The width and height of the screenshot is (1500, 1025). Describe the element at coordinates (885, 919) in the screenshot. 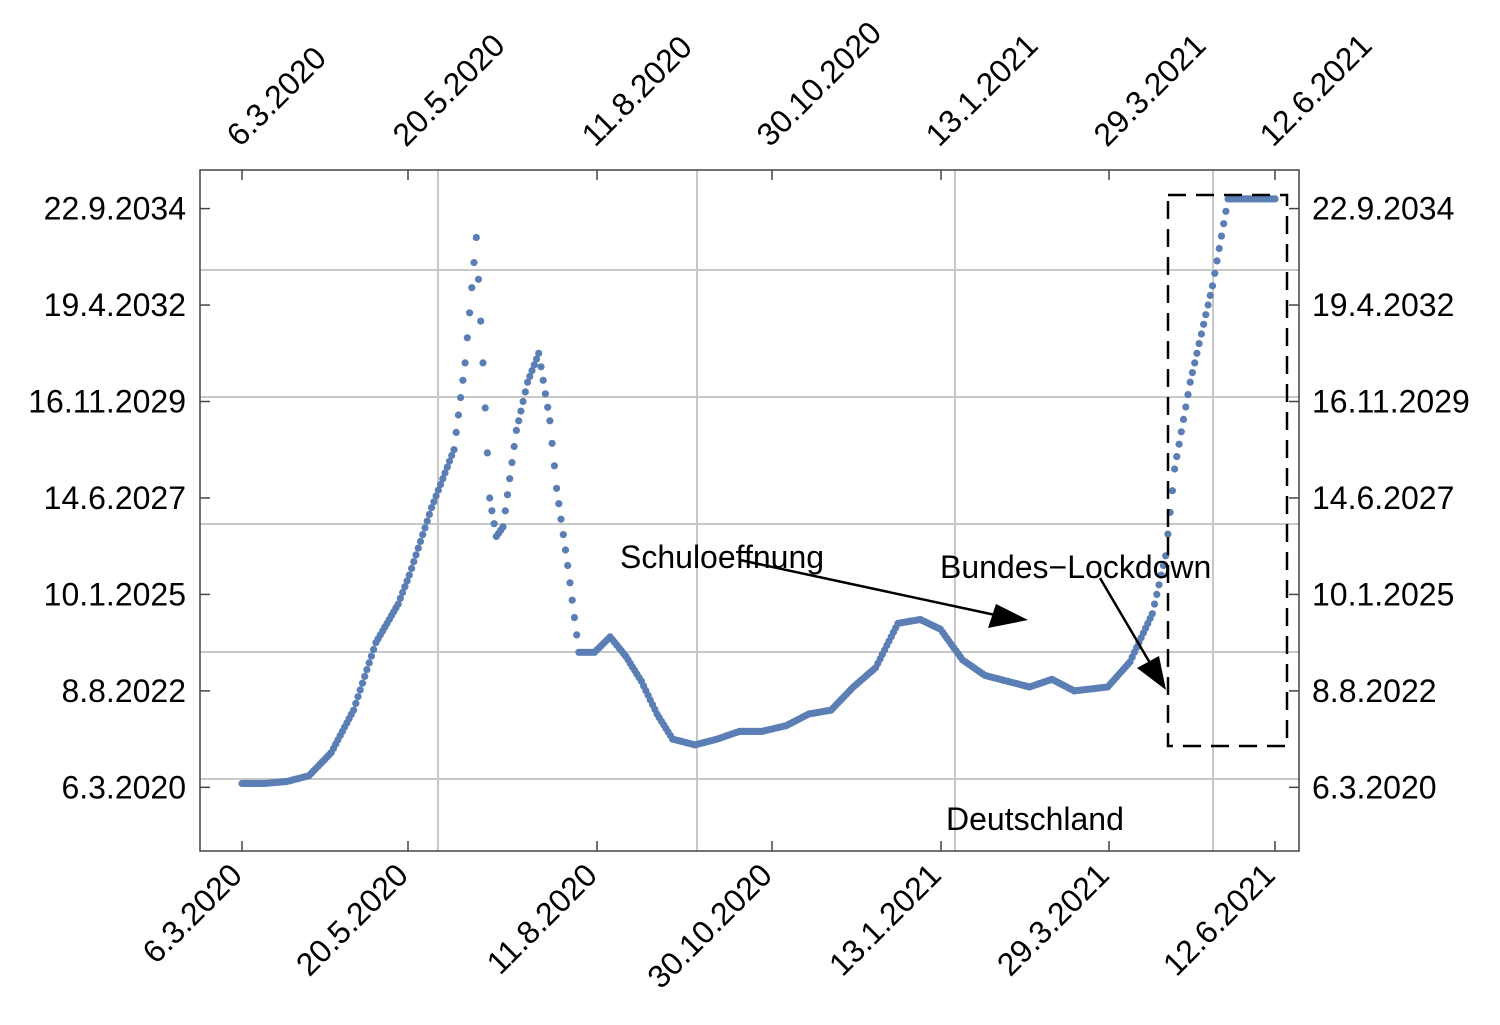

I see `x-tick-label-bottom: 13.1.2021` at that location.